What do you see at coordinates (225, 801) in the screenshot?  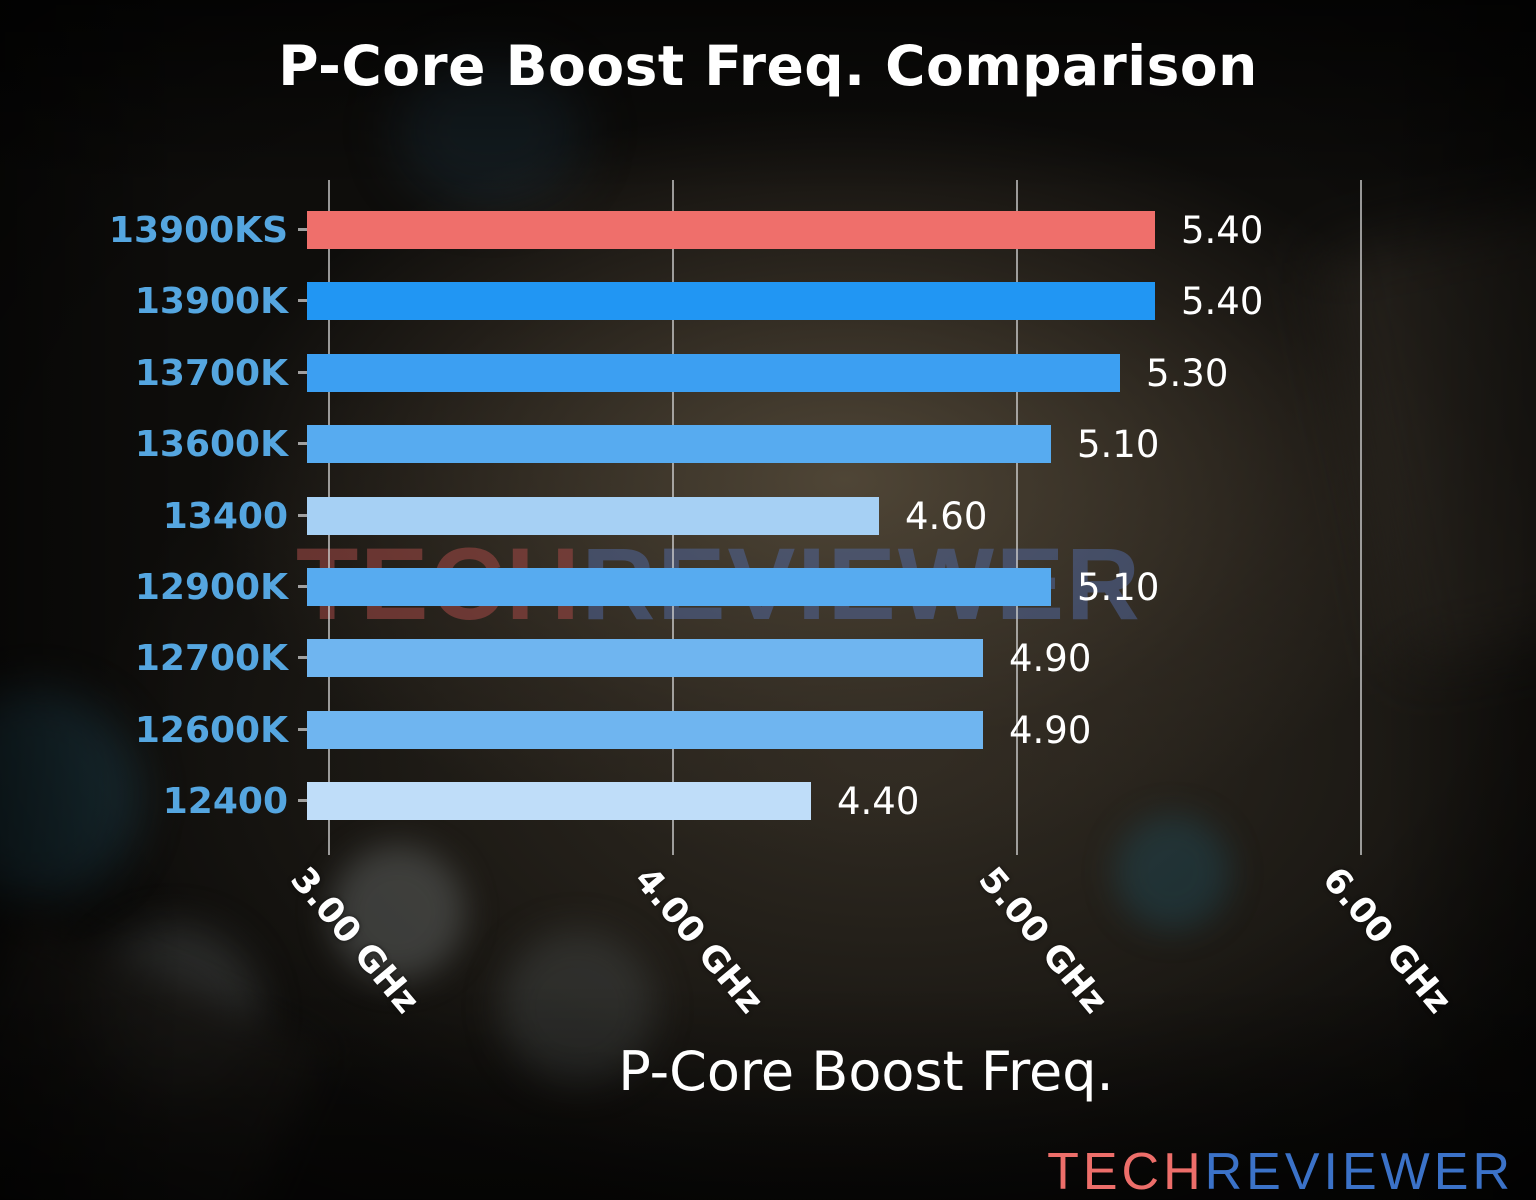 I see `category-label: 12400` at bounding box center [225, 801].